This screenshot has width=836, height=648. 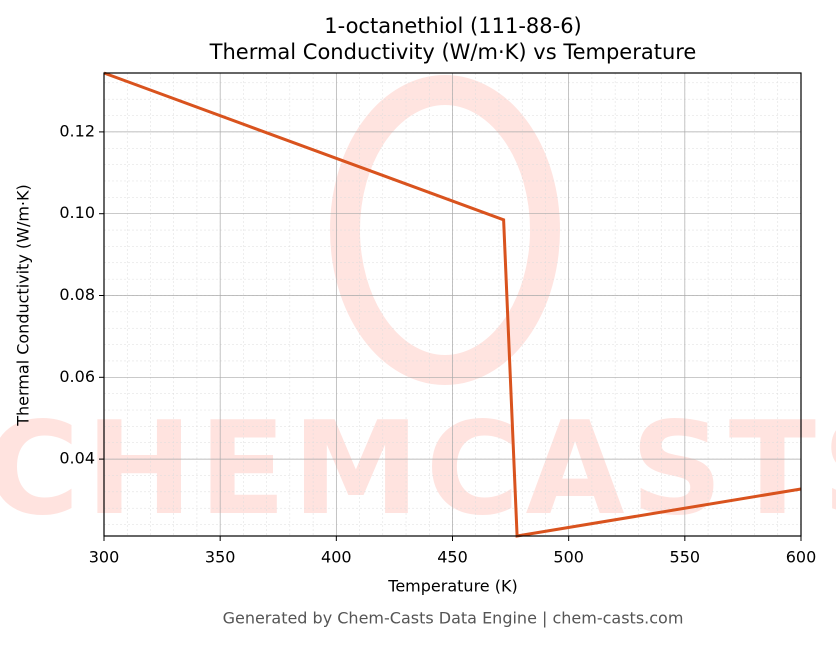 What do you see at coordinates (452, 557) in the screenshot?
I see `x-tick-label: 450` at bounding box center [452, 557].